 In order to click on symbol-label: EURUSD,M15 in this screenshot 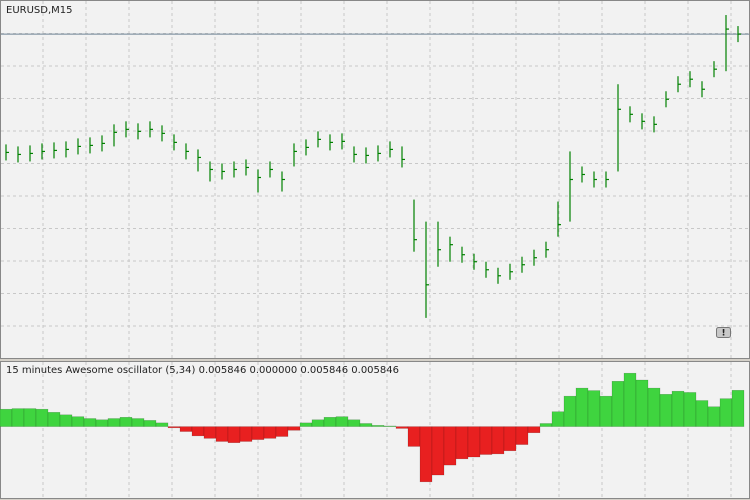, I will do `click(39, 10)`.